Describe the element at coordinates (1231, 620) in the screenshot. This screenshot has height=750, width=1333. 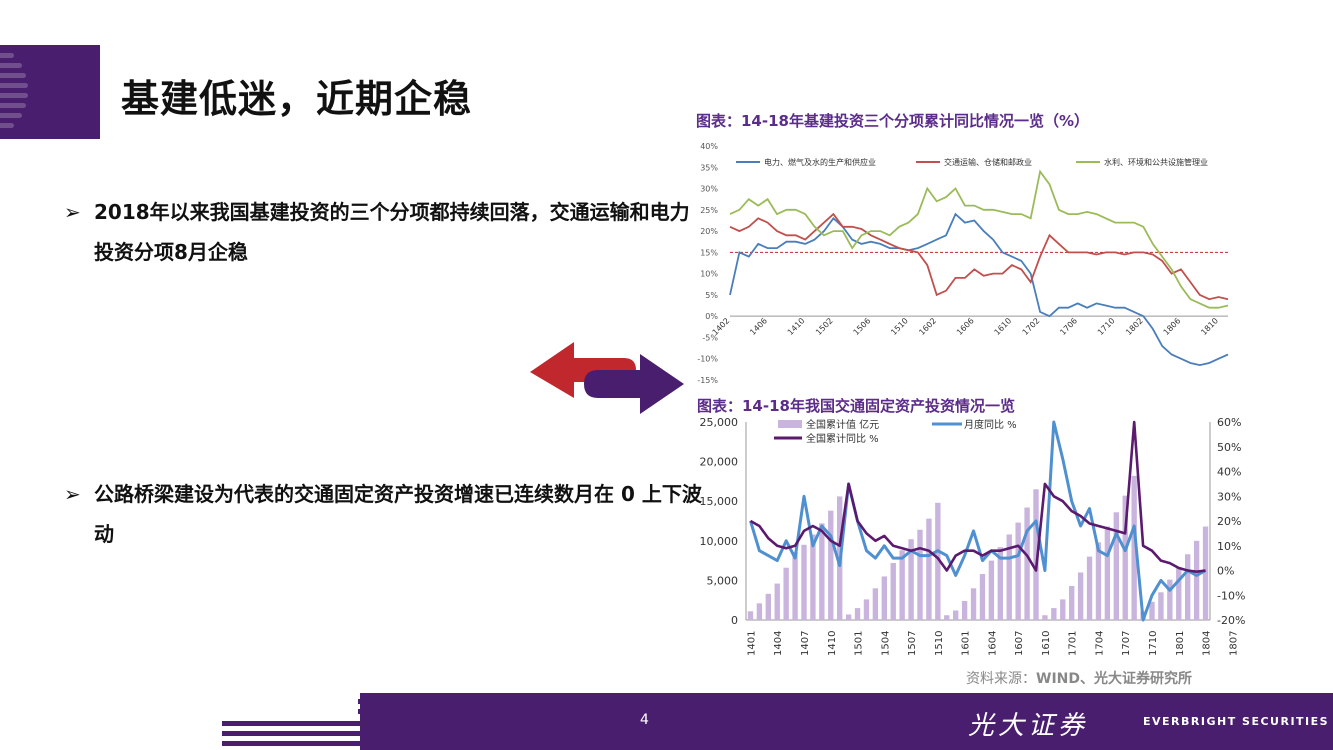
I see `y-tick-label-right: -20%` at that location.